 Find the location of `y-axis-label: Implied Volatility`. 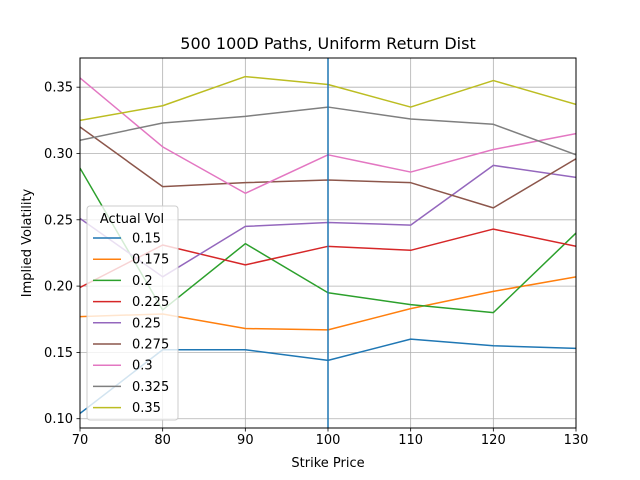

y-axis-label: Implied Volatility is located at coordinates (27, 242).